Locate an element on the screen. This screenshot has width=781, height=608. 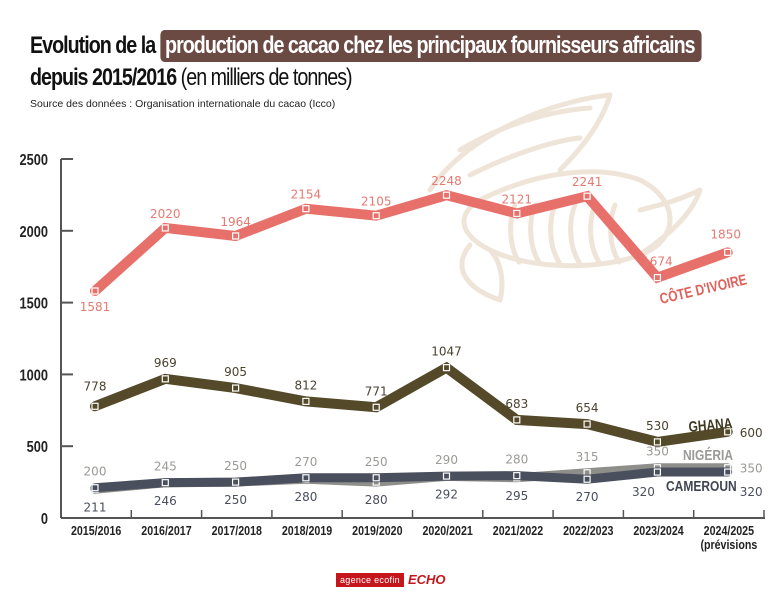
data-label-cote-divoire: 2121 is located at coordinates (517, 199).